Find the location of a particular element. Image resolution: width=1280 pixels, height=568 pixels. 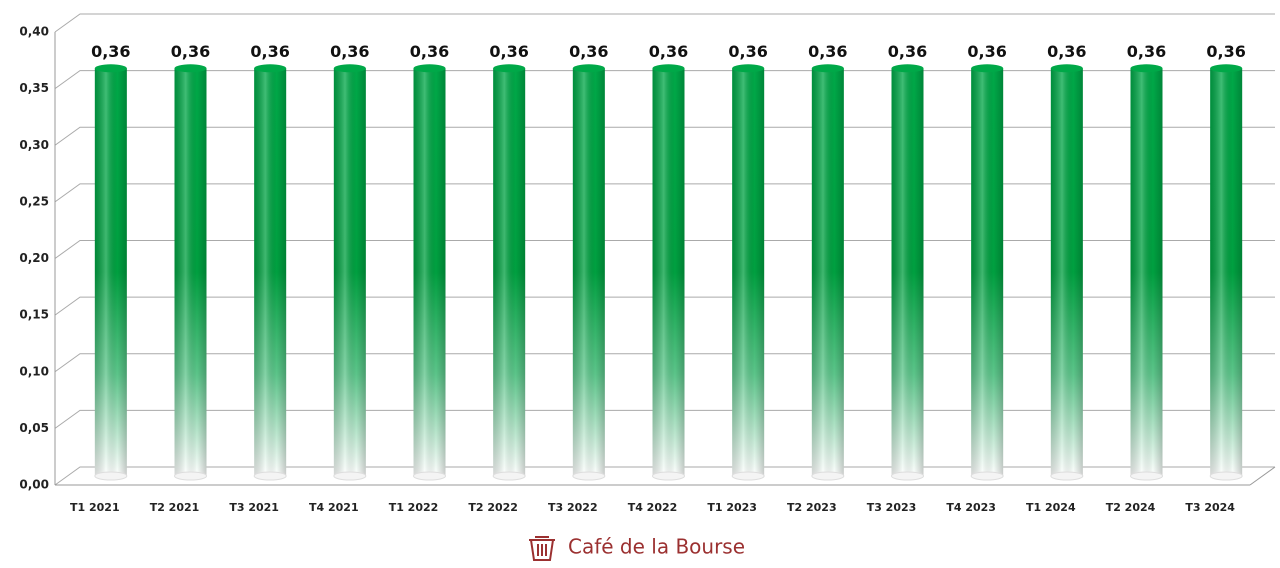

x-tick-label: T3 2021 is located at coordinates (254, 507).